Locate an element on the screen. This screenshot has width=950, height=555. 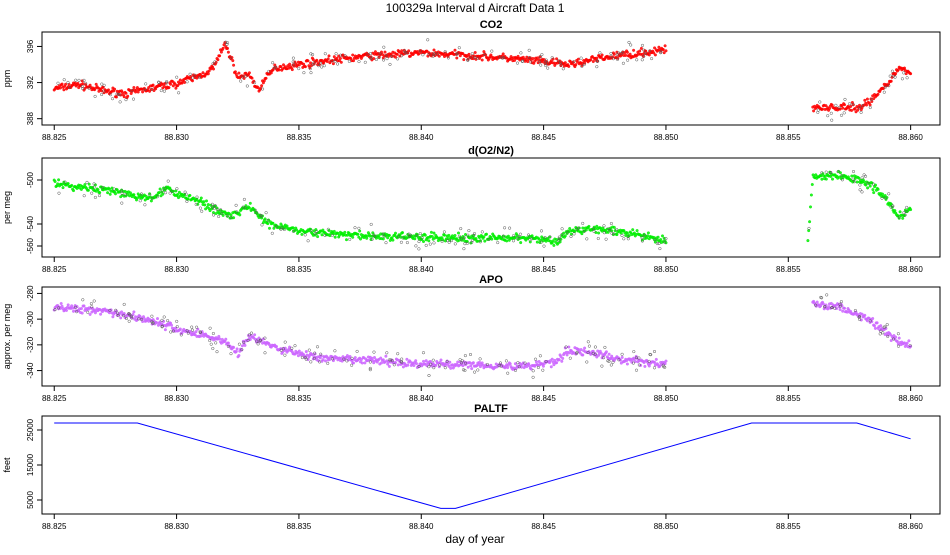
x-tick-label: 88.850 is located at coordinates (666, 269).